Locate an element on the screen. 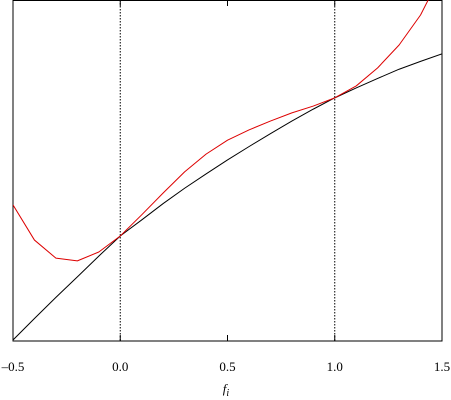 This screenshot has width=451, height=400. x-tick-label: 1.0 is located at coordinates (335, 366).